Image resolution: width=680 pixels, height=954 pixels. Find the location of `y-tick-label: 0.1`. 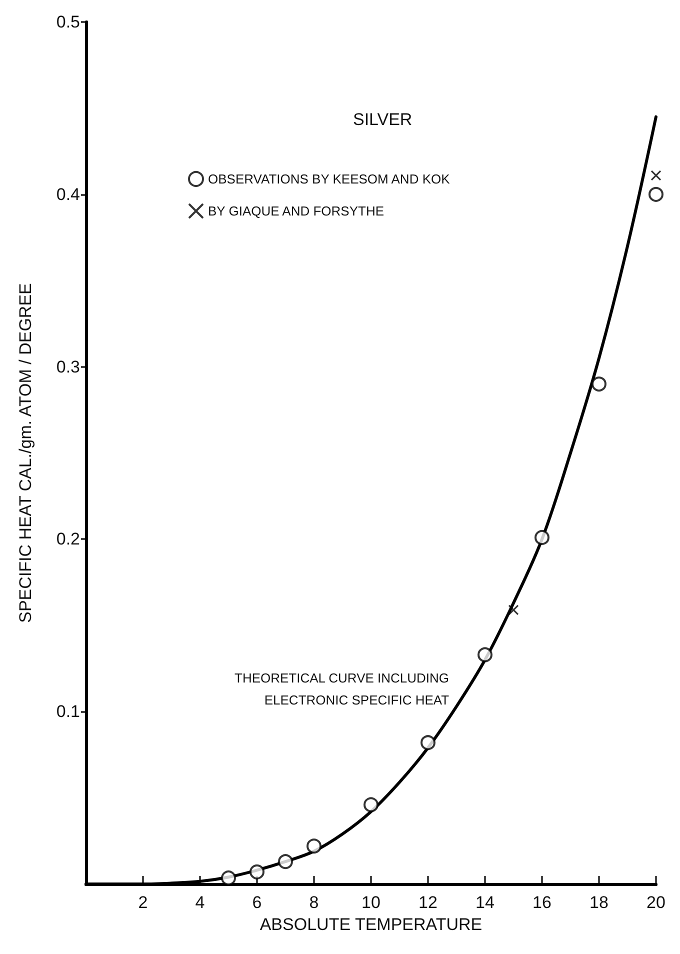

y-tick-label: 0.1 is located at coordinates (68, 712).